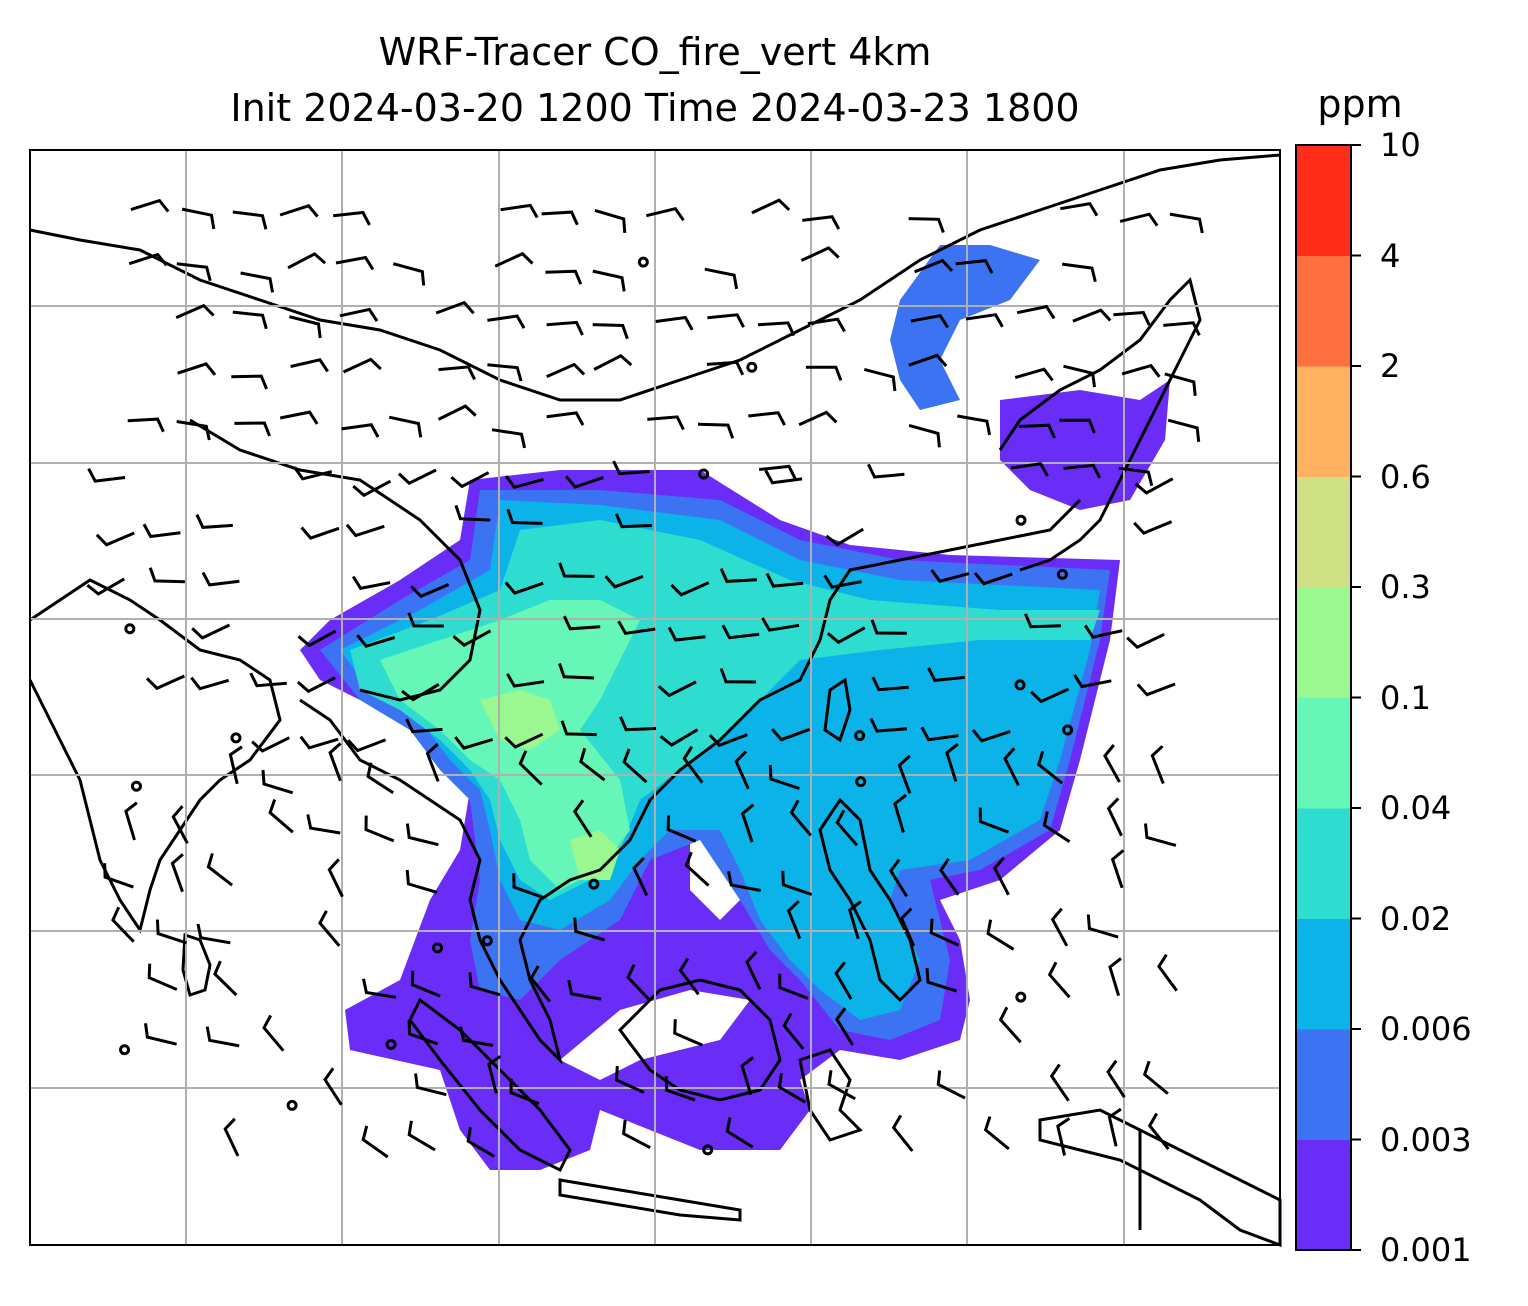 The image size is (1528, 1306). What do you see at coordinates (830, 1095) in the screenshot?
I see `coast-sulawesi` at bounding box center [830, 1095].